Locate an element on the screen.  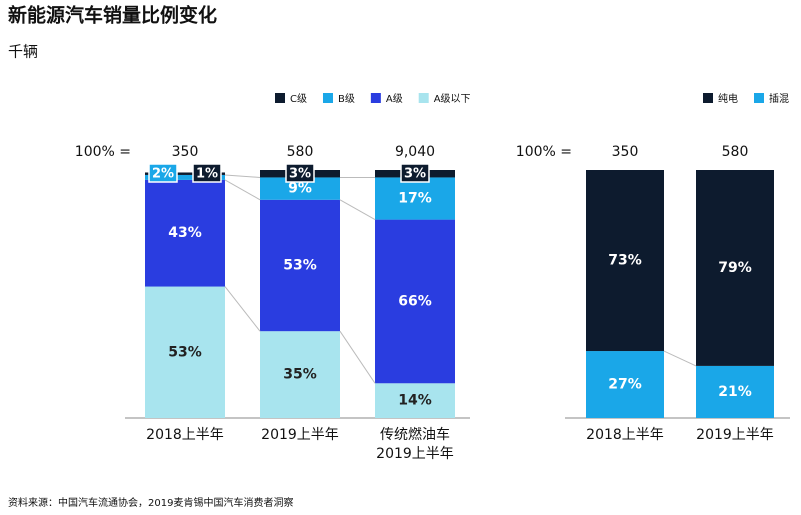
data-label: 79% is located at coordinates (735, 268).